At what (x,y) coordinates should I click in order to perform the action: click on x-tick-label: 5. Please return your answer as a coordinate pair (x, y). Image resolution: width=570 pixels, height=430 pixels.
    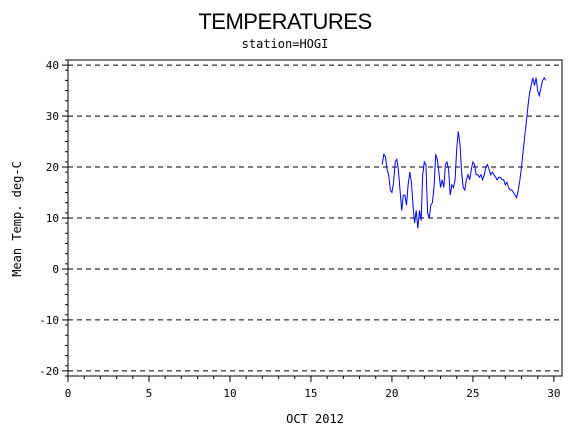
    Looking at the image, I should click on (149, 393).